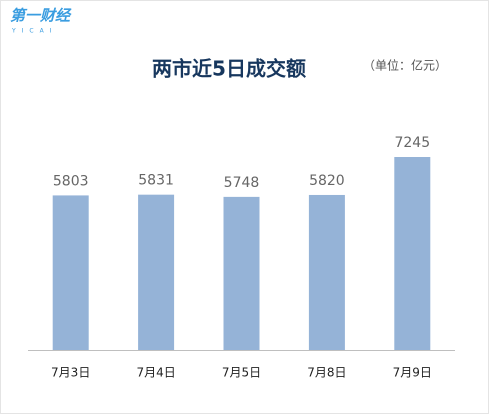  Describe the element at coordinates (70, 373) in the screenshot. I see `x-tick-label: 7月3日` at that location.